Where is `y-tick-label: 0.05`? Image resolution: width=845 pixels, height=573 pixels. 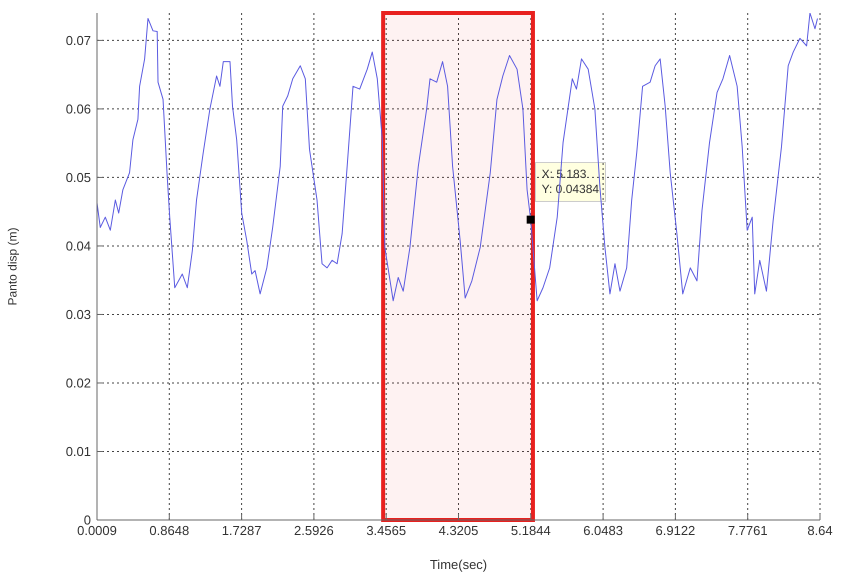
y-tick-label: 0.05 is located at coordinates (78, 178).